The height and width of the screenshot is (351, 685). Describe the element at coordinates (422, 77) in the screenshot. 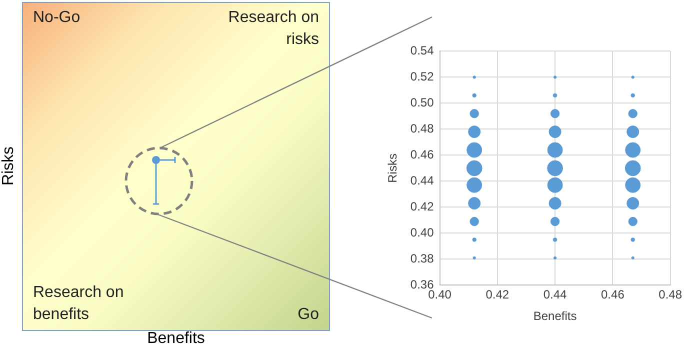

I see `y-tick-label: 0.52` at that location.